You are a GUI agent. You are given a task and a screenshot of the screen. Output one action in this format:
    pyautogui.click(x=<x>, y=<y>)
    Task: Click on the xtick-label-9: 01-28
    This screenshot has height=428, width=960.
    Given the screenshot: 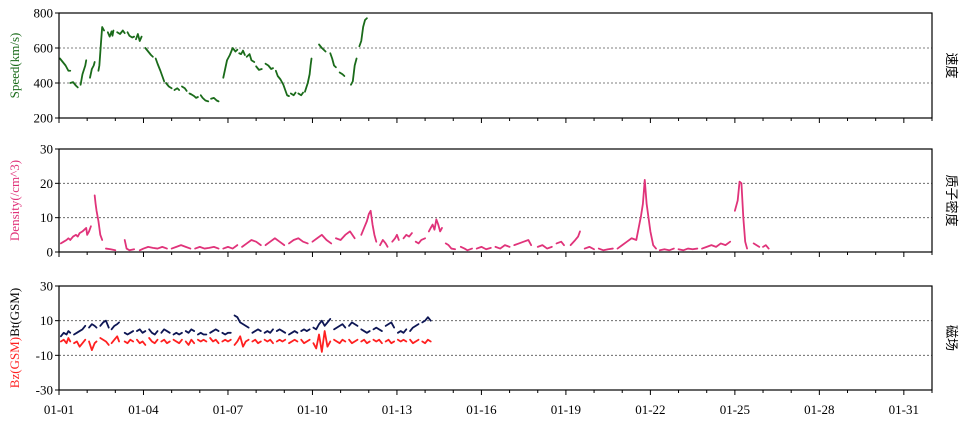 What is the action you would take?
    pyautogui.click(x=819, y=409)
    